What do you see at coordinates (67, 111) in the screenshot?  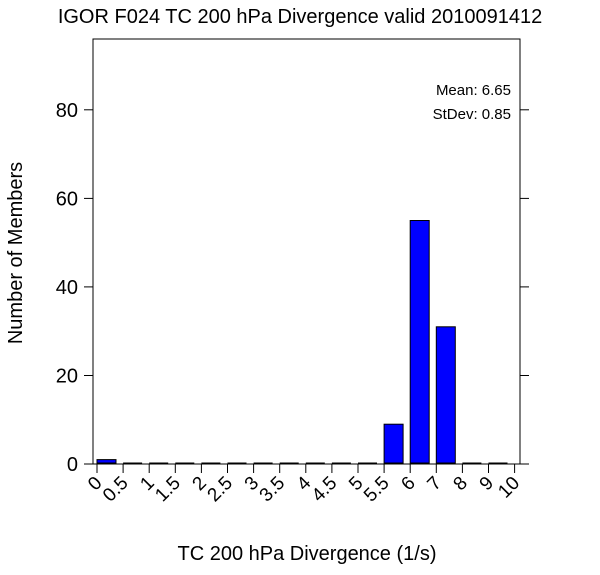 I see `y-tick-label: 80` at bounding box center [67, 111].